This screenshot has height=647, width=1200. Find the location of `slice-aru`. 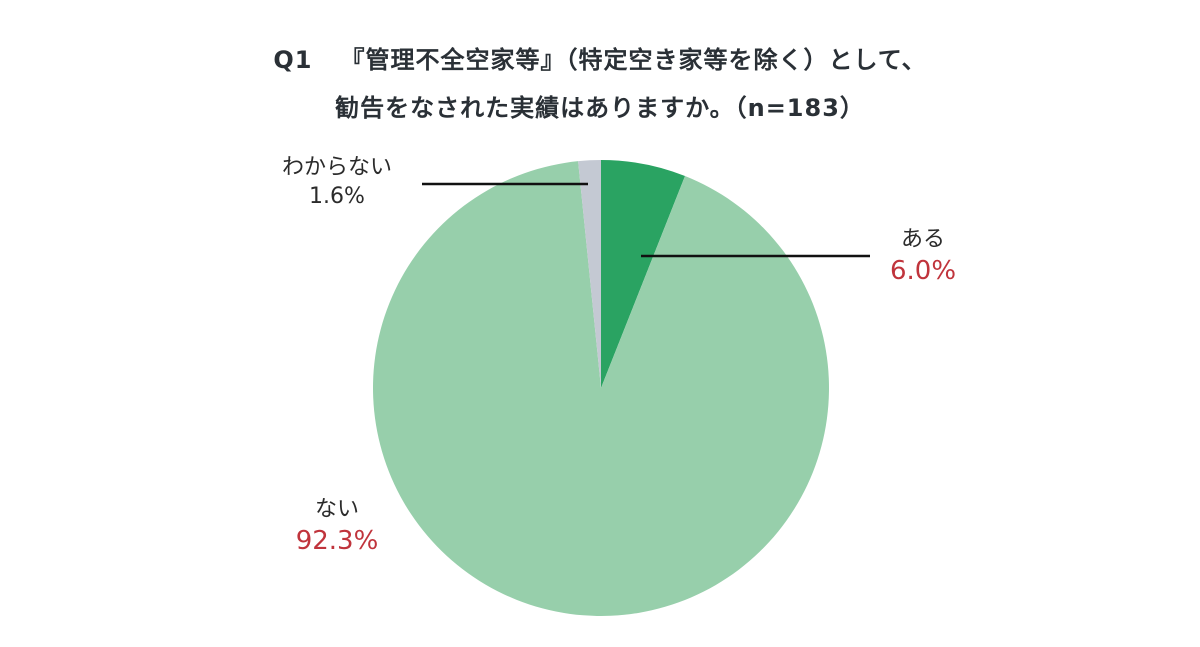

slice-aru is located at coordinates (643, 274).